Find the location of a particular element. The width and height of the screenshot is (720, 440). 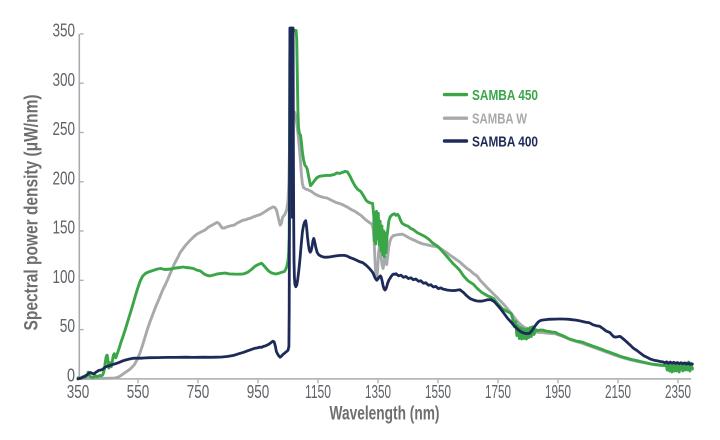

svg-text: SAMBA 400 is located at coordinates (505, 141).